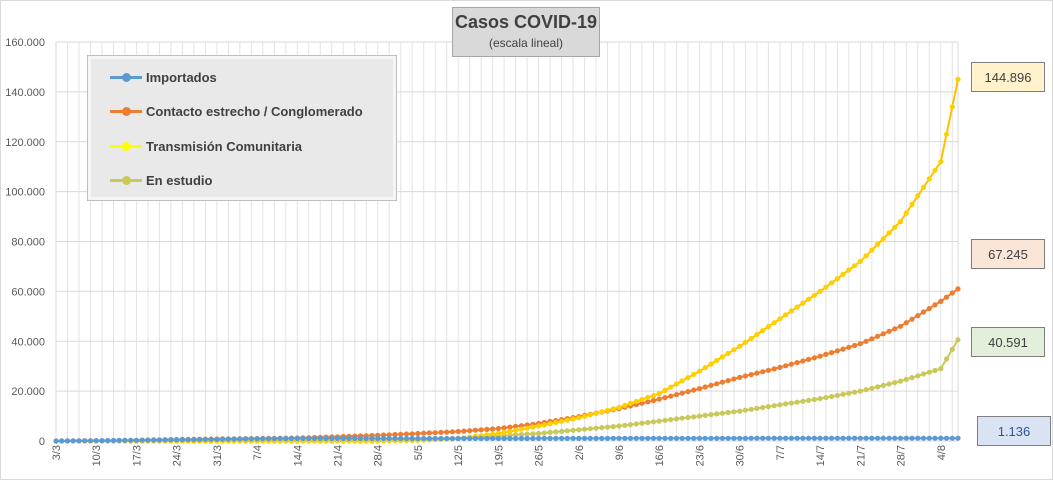 The width and height of the screenshot is (1053, 481). What do you see at coordinates (25, 193) in the screenshot?
I see `y-tick-label: 100.000` at bounding box center [25, 193].